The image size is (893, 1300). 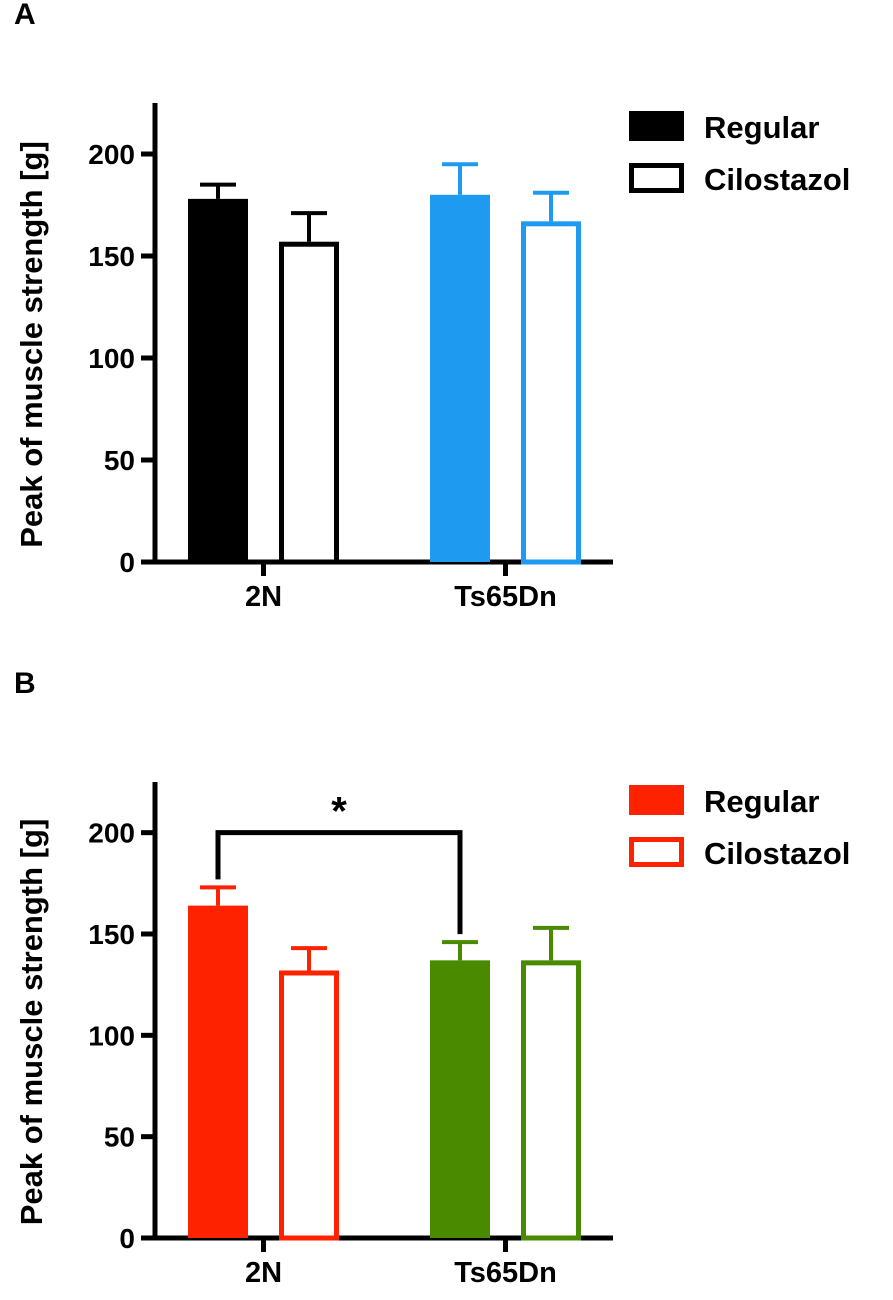 What do you see at coordinates (339, 882) in the screenshot?
I see `significance-bracket` at bounding box center [339, 882].